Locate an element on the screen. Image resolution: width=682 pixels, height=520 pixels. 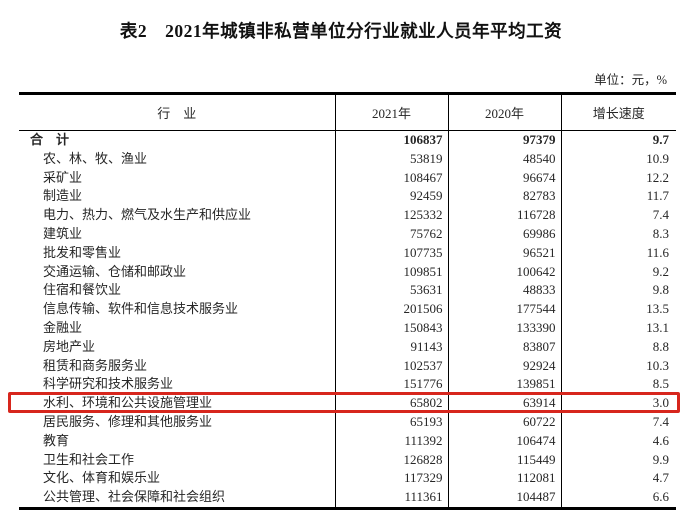
value-2021-cell: 126828 is located at coordinates (391, 460).